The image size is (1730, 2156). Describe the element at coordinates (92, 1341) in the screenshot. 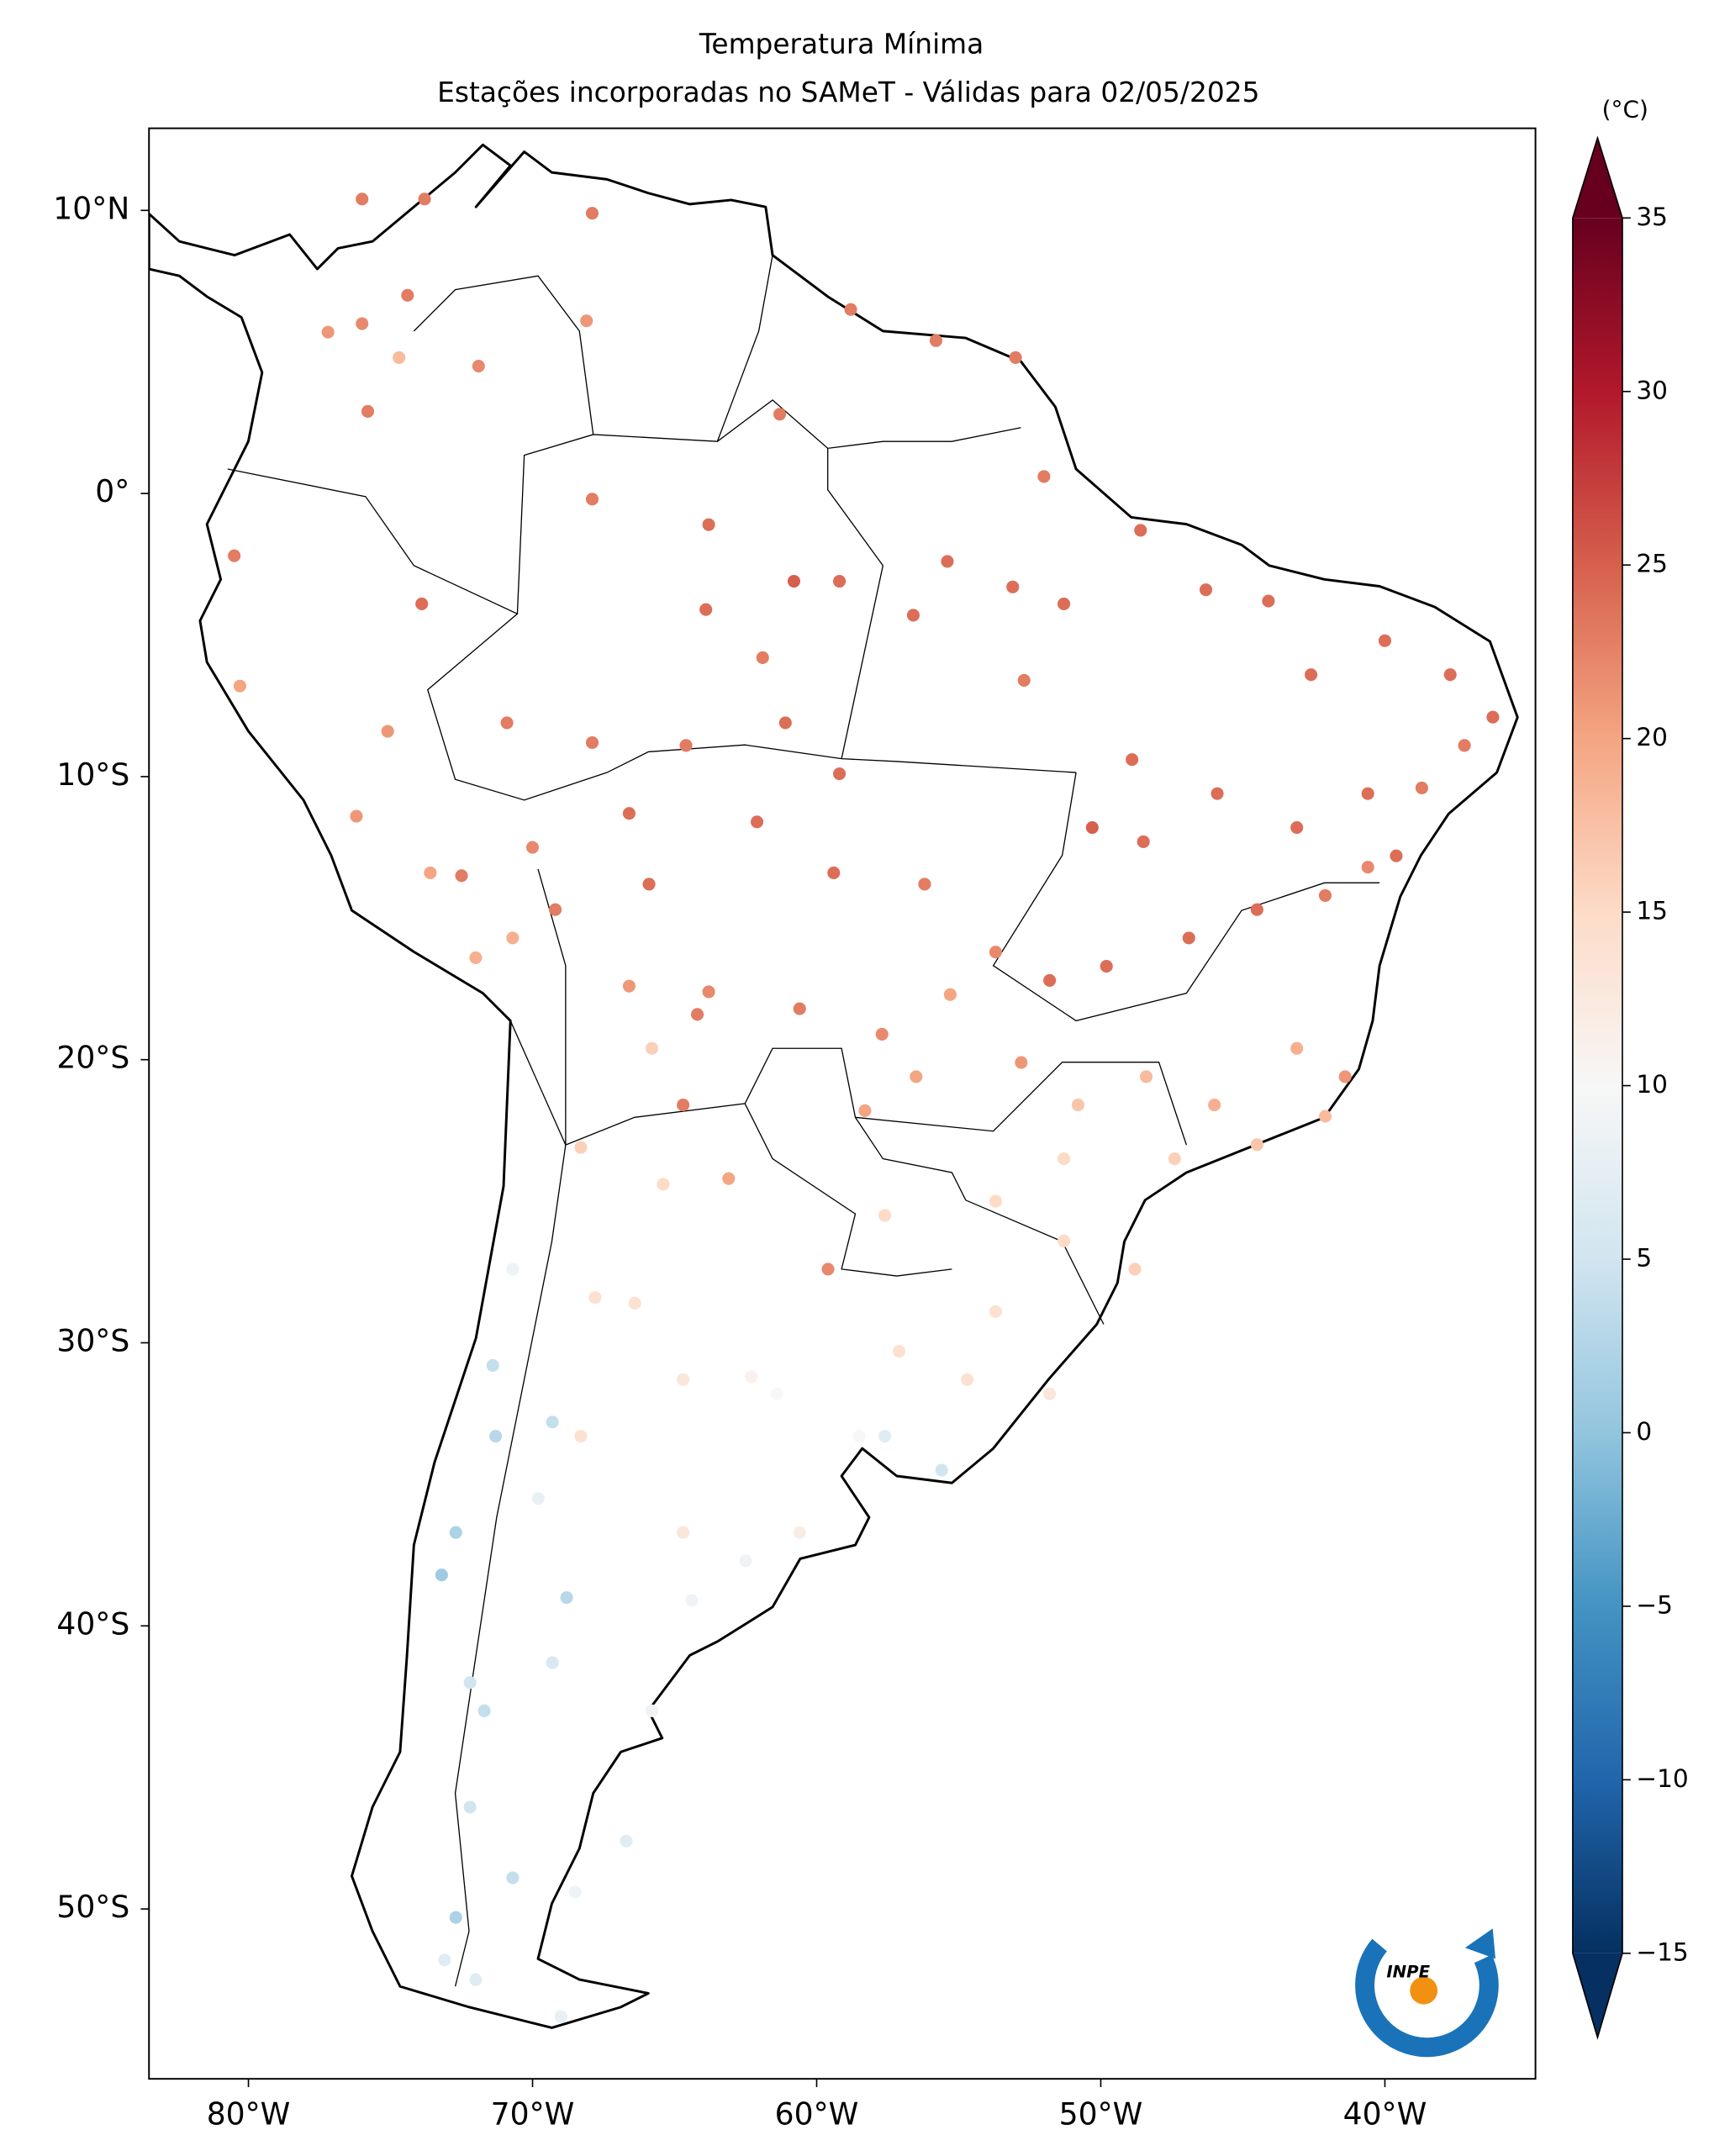

I see `y-tick-label: 30°S` at that location.